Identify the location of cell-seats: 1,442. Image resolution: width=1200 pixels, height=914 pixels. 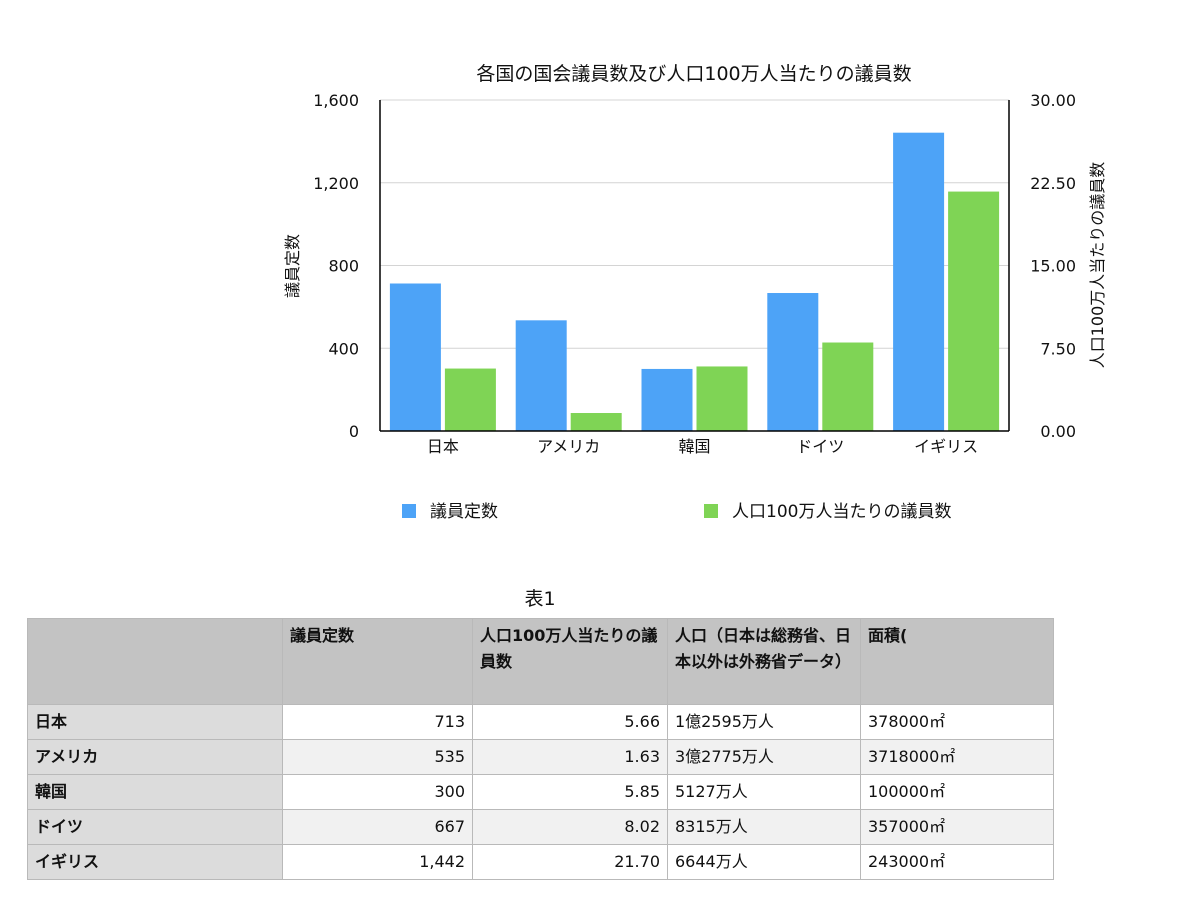
(377, 862).